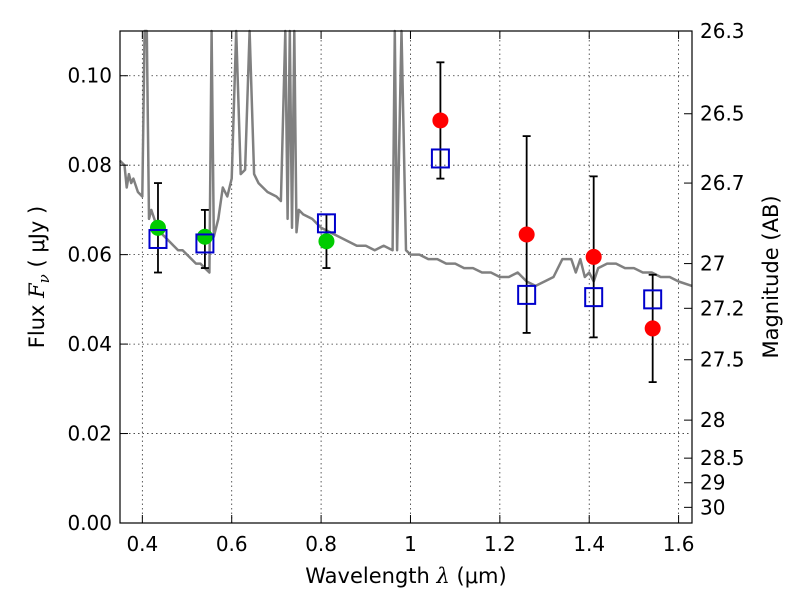  What do you see at coordinates (89, 434) in the screenshot?
I see `y-tick-label: 0.02` at bounding box center [89, 434].